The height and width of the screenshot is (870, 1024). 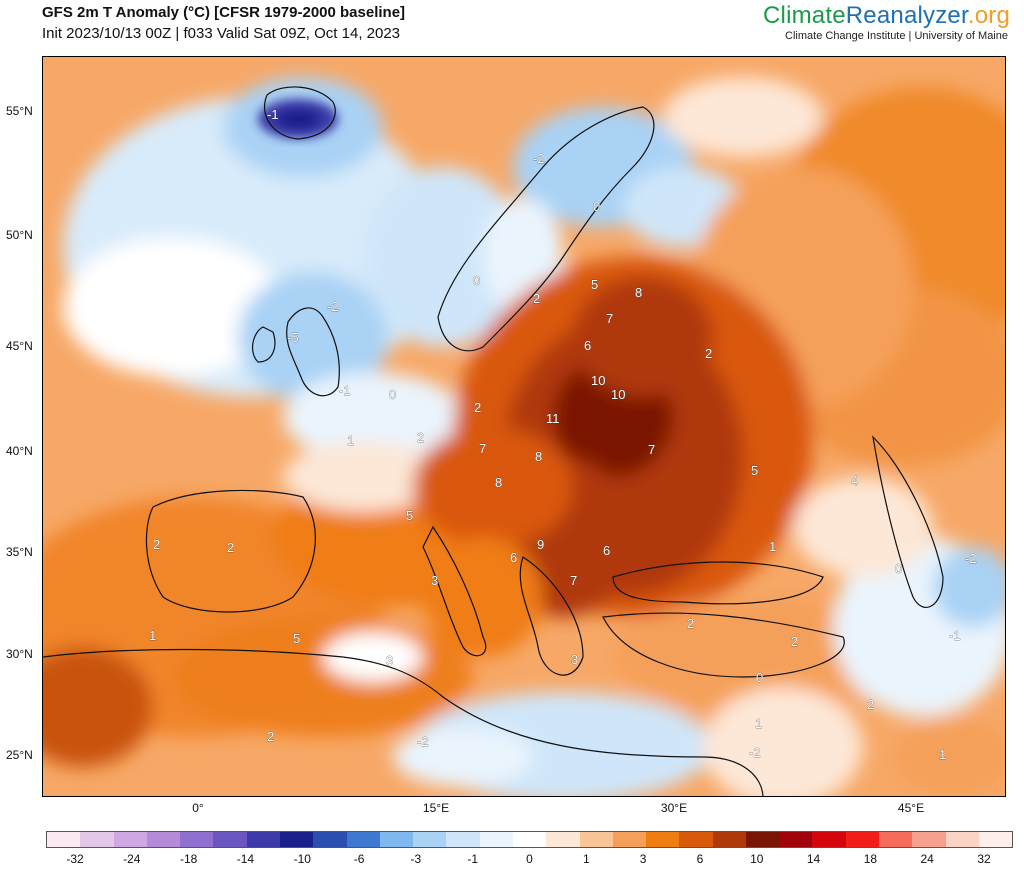 What do you see at coordinates (298, 119) in the screenshot?
I see `iceland-anomaly` at bounding box center [298, 119].